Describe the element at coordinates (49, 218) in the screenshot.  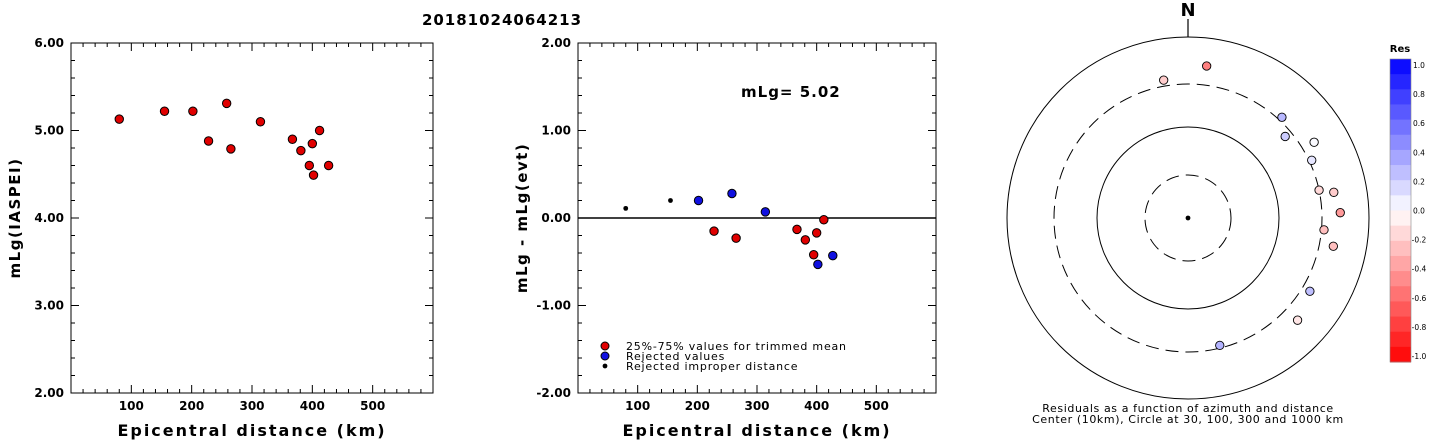
I see `y-tick-label: 4.00` at that location.